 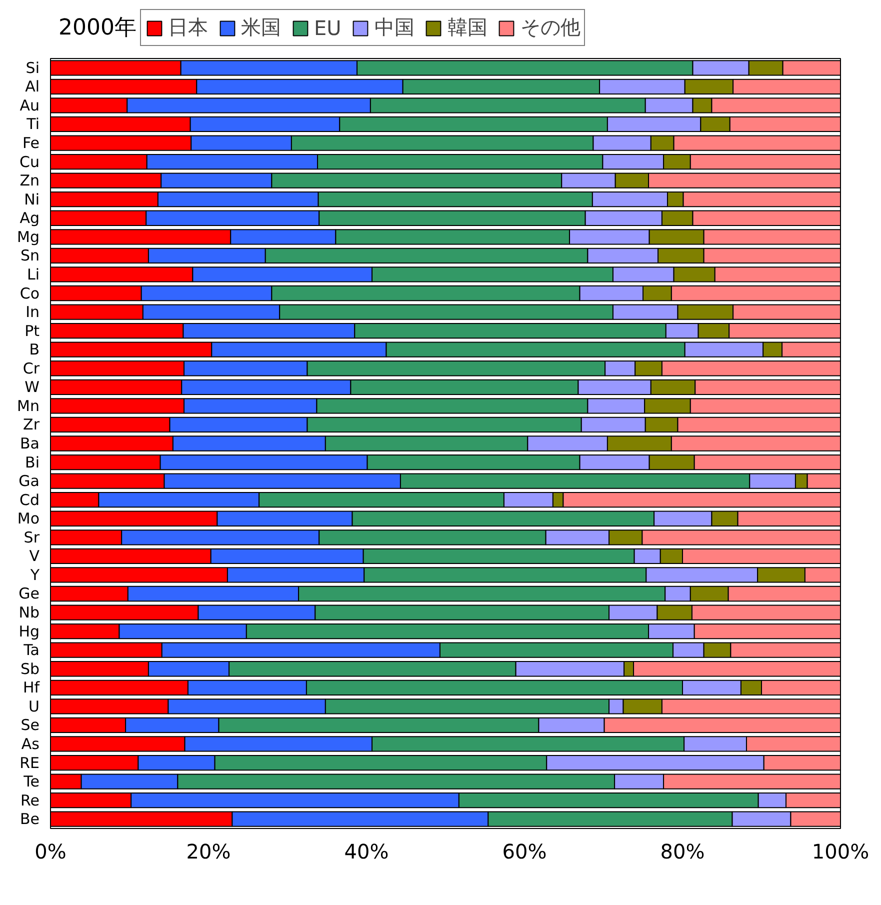 I want to click on y-tick-label: Mg, so click(x=28, y=237).